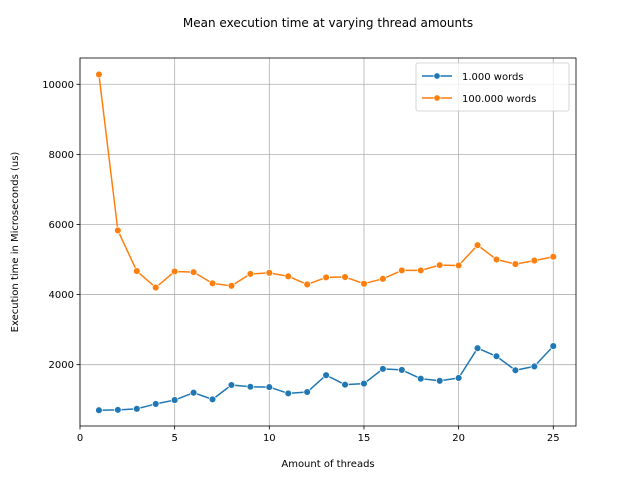 This screenshot has width=640, height=480. Describe the element at coordinates (61, 365) in the screenshot. I see `y-tick-label: 2000` at that location.